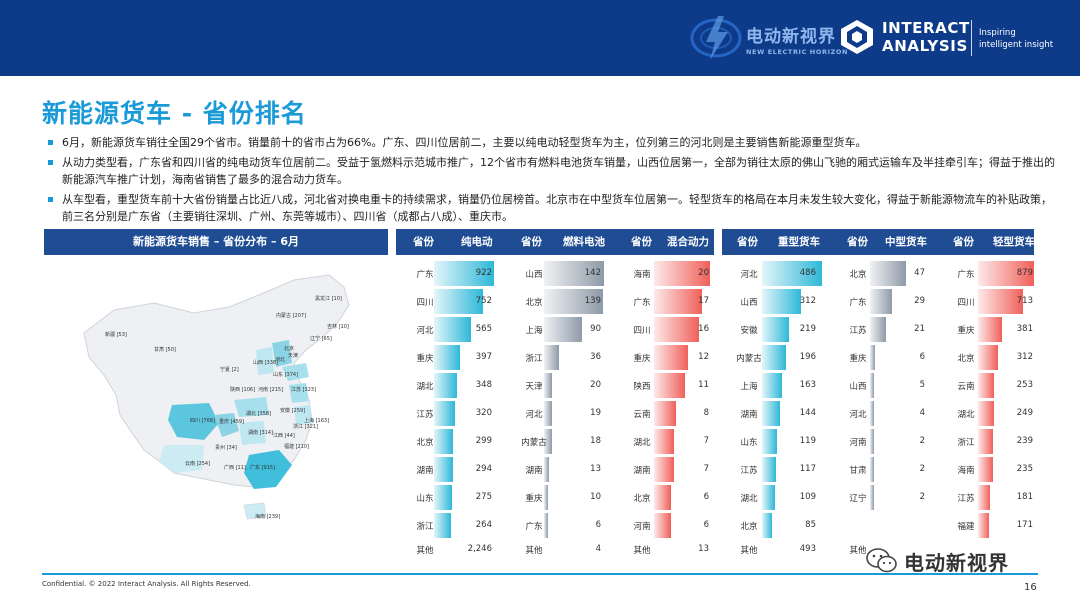 The image size is (1080, 607). Describe the element at coordinates (423, 242) in the screenshot. I see `col-province-1: 省份` at that location.